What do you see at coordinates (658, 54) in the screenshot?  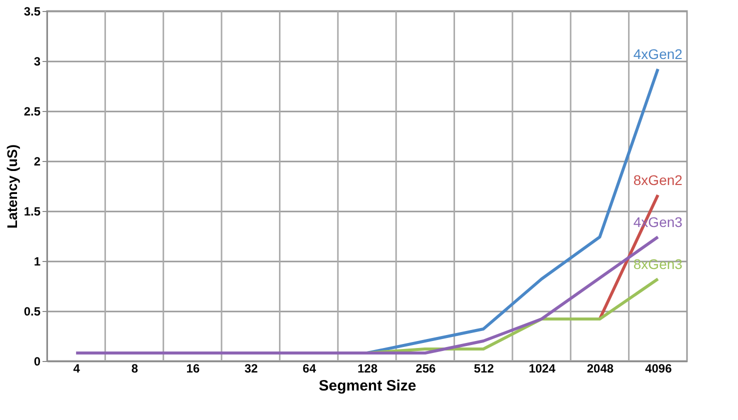 I see `series-label: 4xGen2` at bounding box center [658, 54].